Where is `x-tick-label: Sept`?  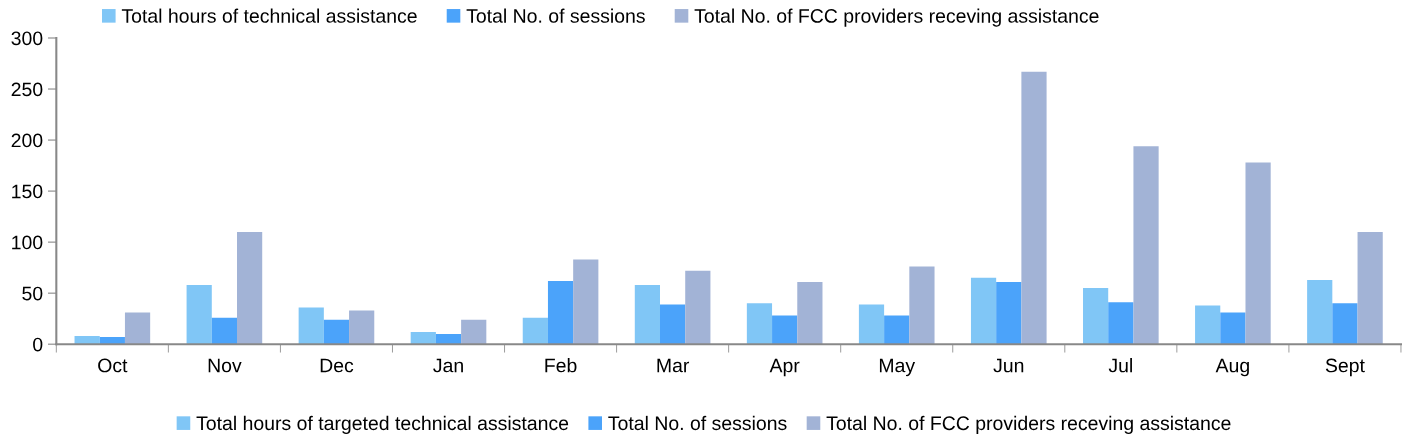
x-tick-label: Sept is located at coordinates (1345, 367).